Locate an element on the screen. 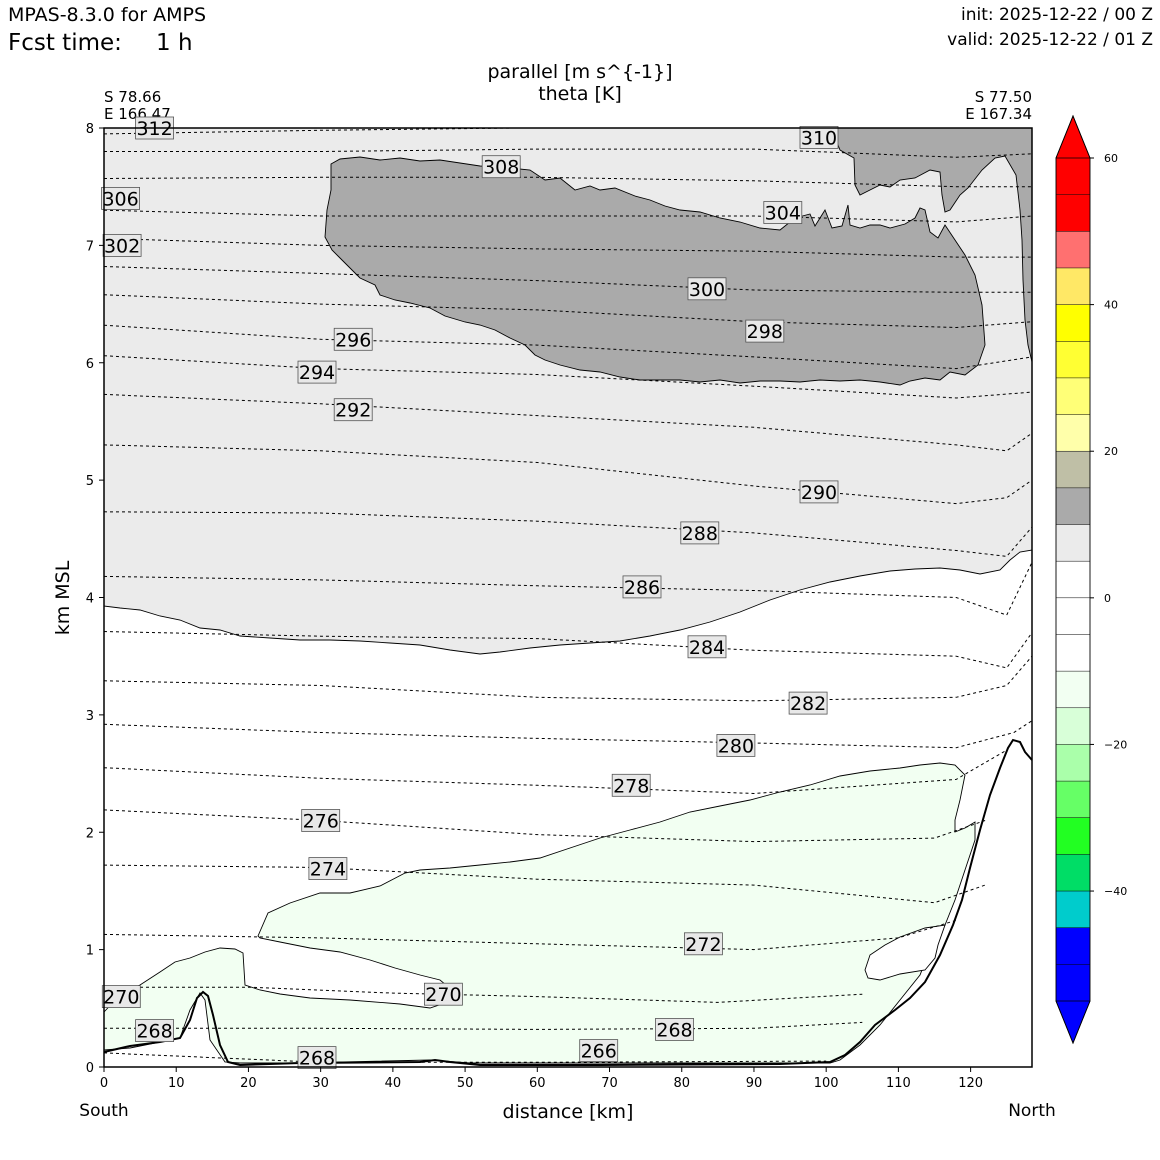 The image size is (1160, 1160). right-end-longitude: E 167.34 is located at coordinates (998, 114).